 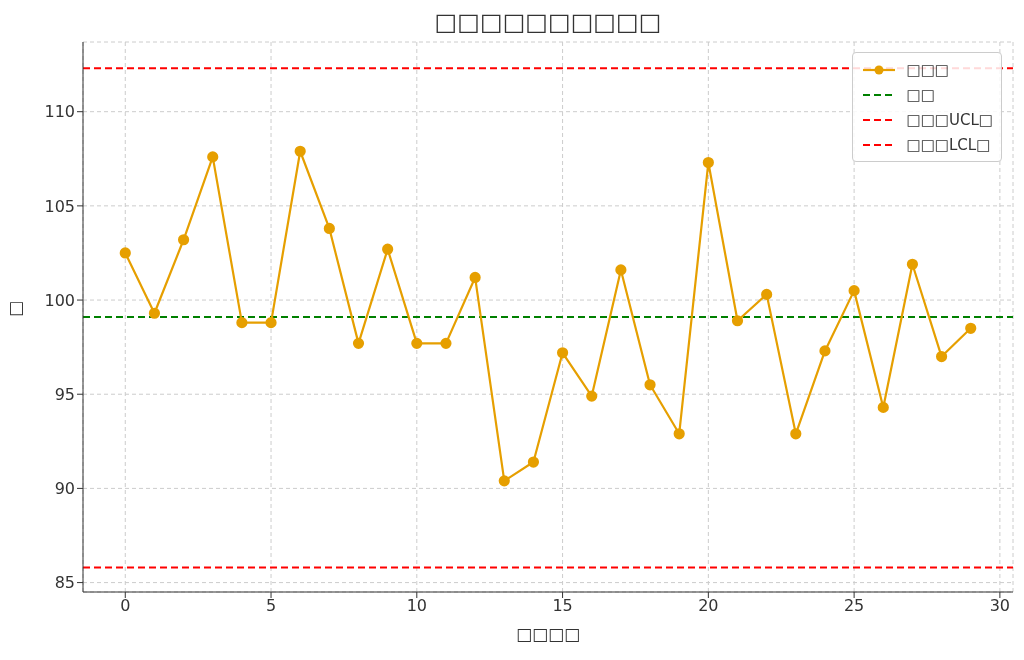 What do you see at coordinates (548, 22) in the screenshot?
I see `chart-title: □□□□□□□□□□` at bounding box center [548, 22].